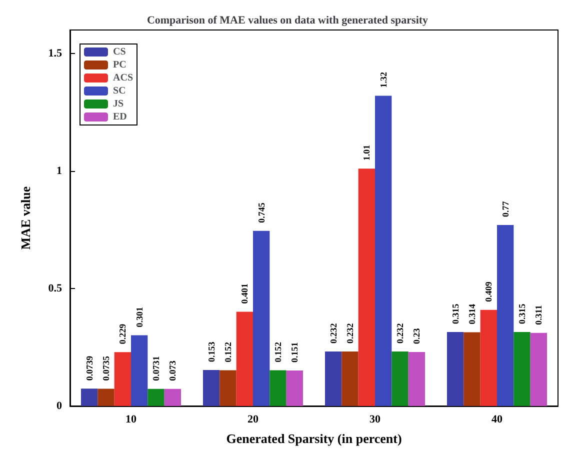  I want to click on data-label: 0.745, so click(261, 212).